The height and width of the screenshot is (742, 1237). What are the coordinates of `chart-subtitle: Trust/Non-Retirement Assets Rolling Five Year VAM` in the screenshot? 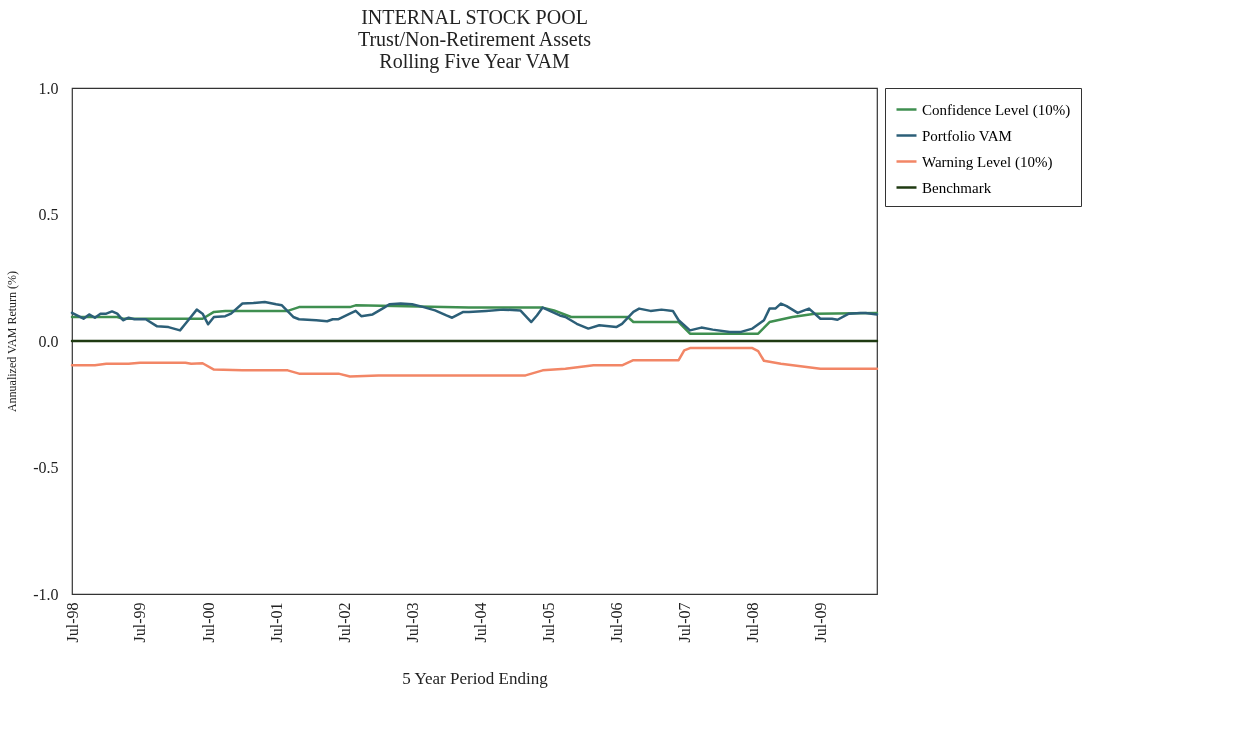 It's located at (474, 50).